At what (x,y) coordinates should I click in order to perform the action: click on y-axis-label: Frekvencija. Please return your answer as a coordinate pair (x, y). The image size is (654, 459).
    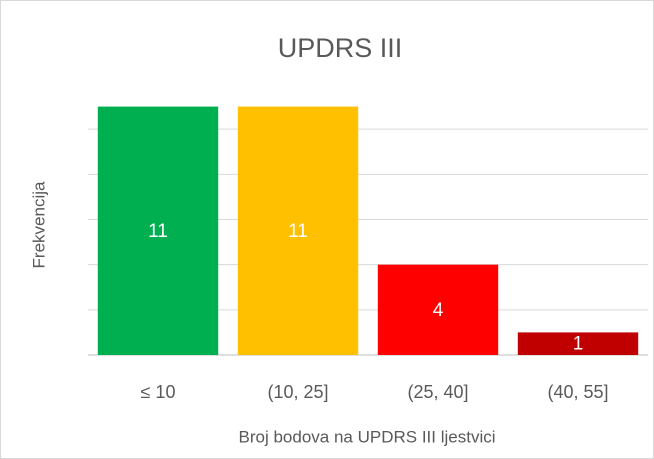
    Looking at the image, I should click on (38, 224).